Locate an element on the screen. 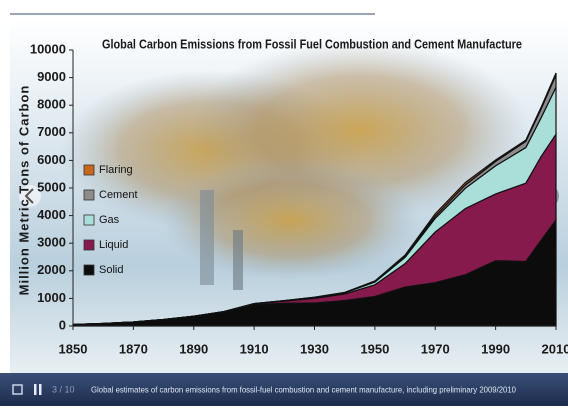 The image size is (568, 411). y-axis-label: Million Metric Tons of Carbon is located at coordinates (23, 190).